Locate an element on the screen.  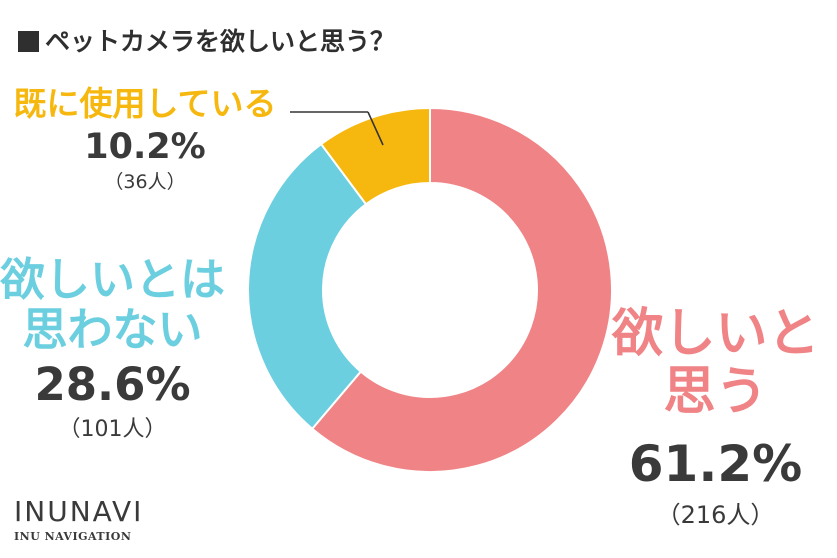
slice-percent-using: 10.2% is located at coordinates (145, 146).